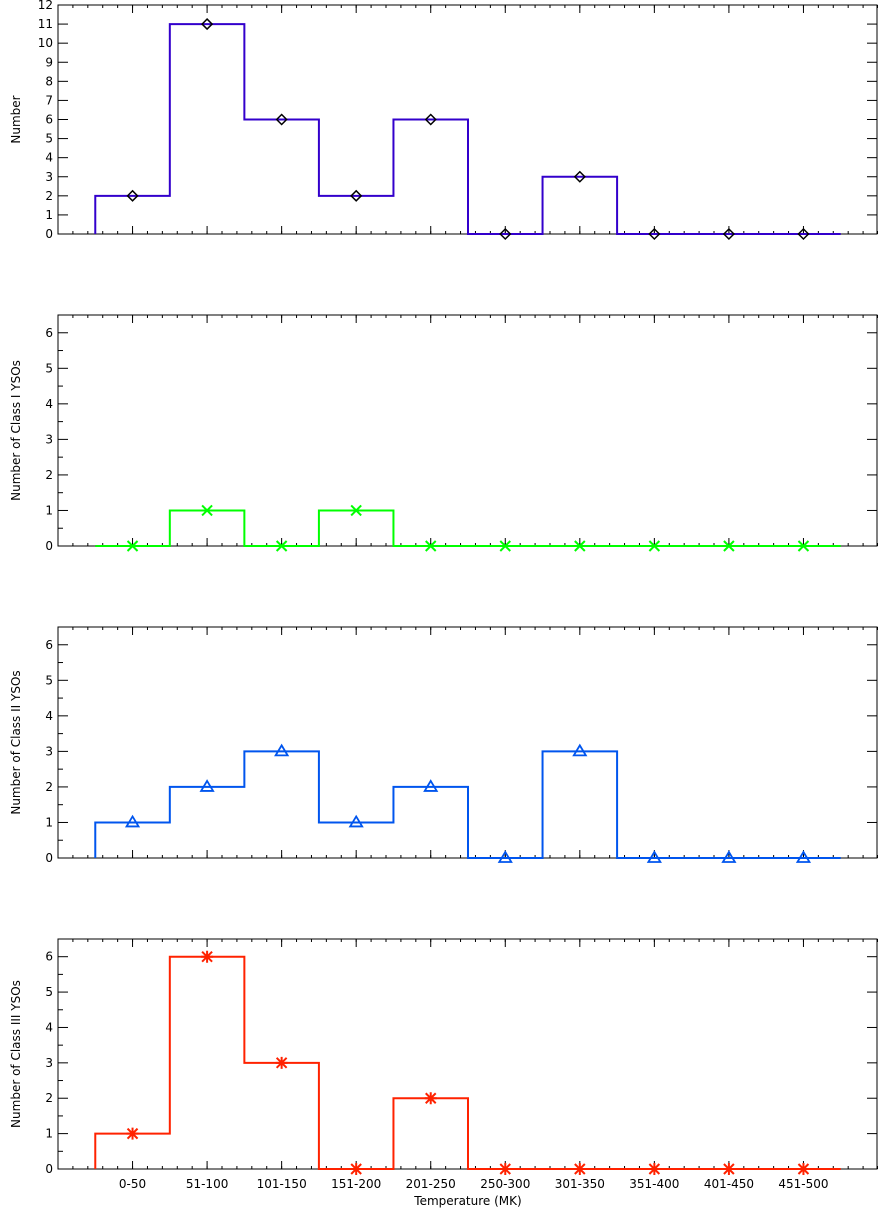  Describe the element at coordinates (729, 1184) in the screenshot. I see `x-tick-label: 401-450` at that location.